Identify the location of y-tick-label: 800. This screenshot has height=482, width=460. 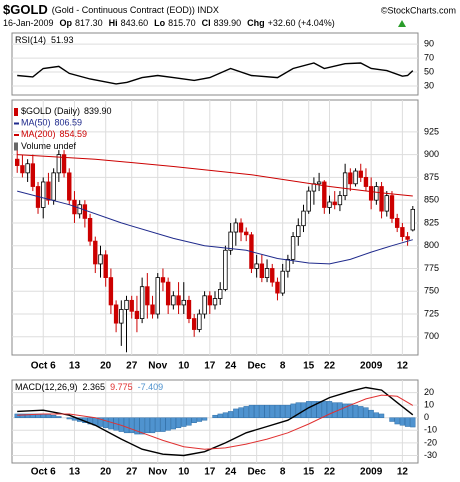
(431, 245).